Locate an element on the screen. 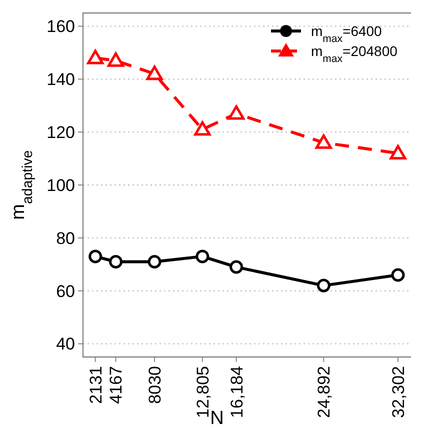 Image resolution: width=423 pixels, height=428 pixels. y-tick-label: 120 is located at coordinates (60, 132).